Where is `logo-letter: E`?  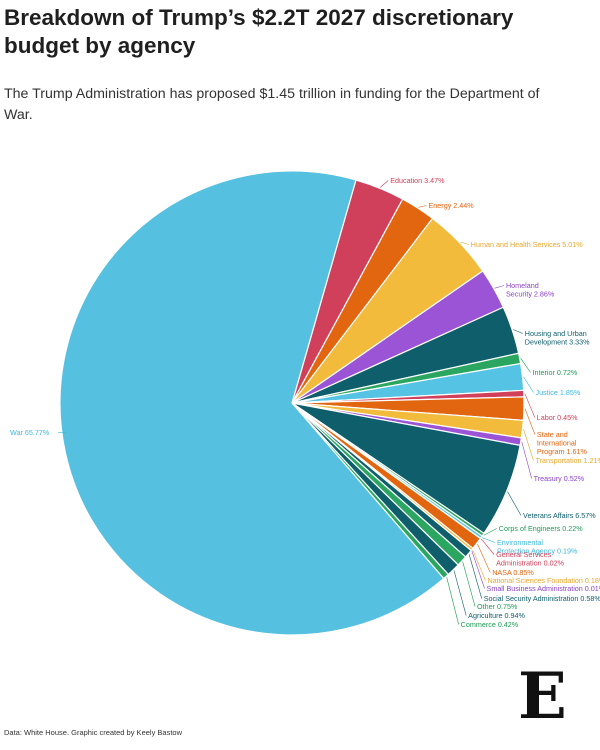
logo-letter: E is located at coordinates (542, 694).